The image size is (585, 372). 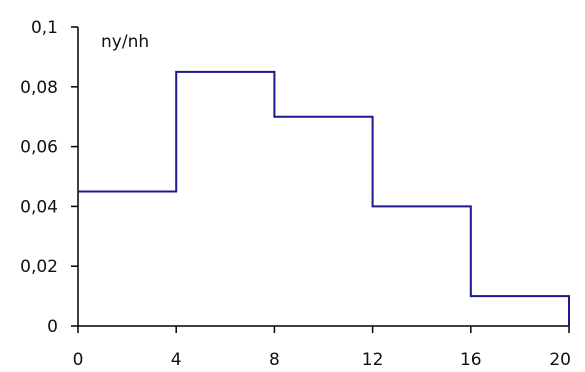 I want to click on x-tick-label: 12, so click(x=373, y=360).